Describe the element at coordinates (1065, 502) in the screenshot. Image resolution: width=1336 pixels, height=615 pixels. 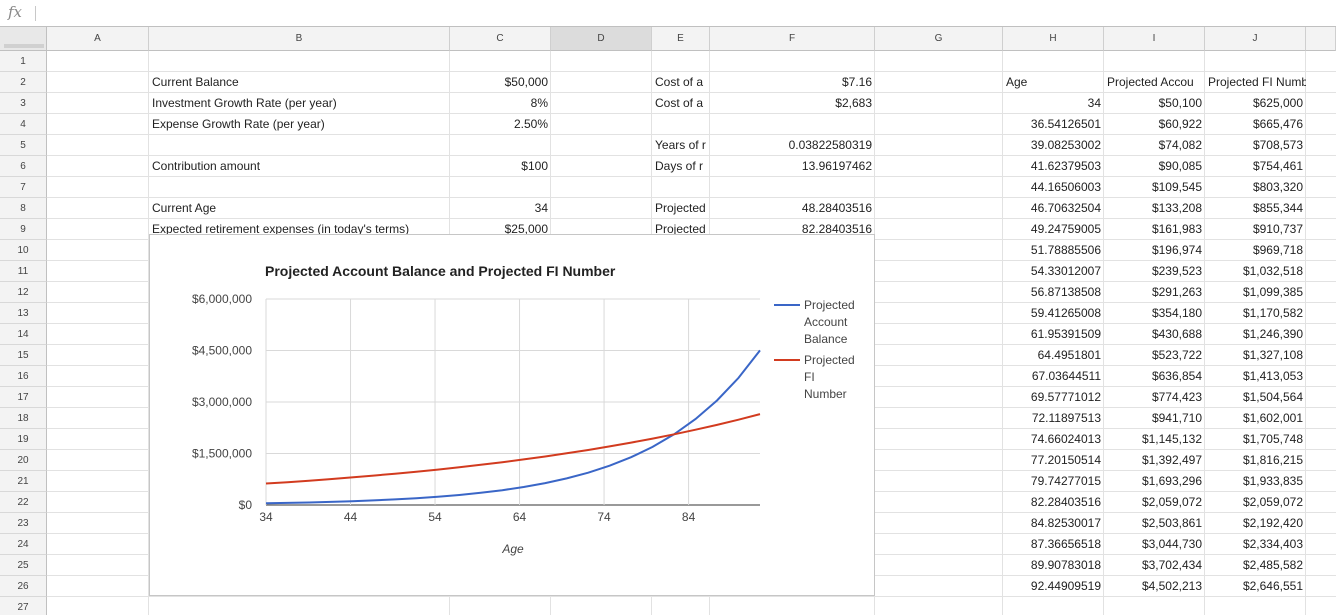
I see `cell-h22: 82.28403516` at that location.